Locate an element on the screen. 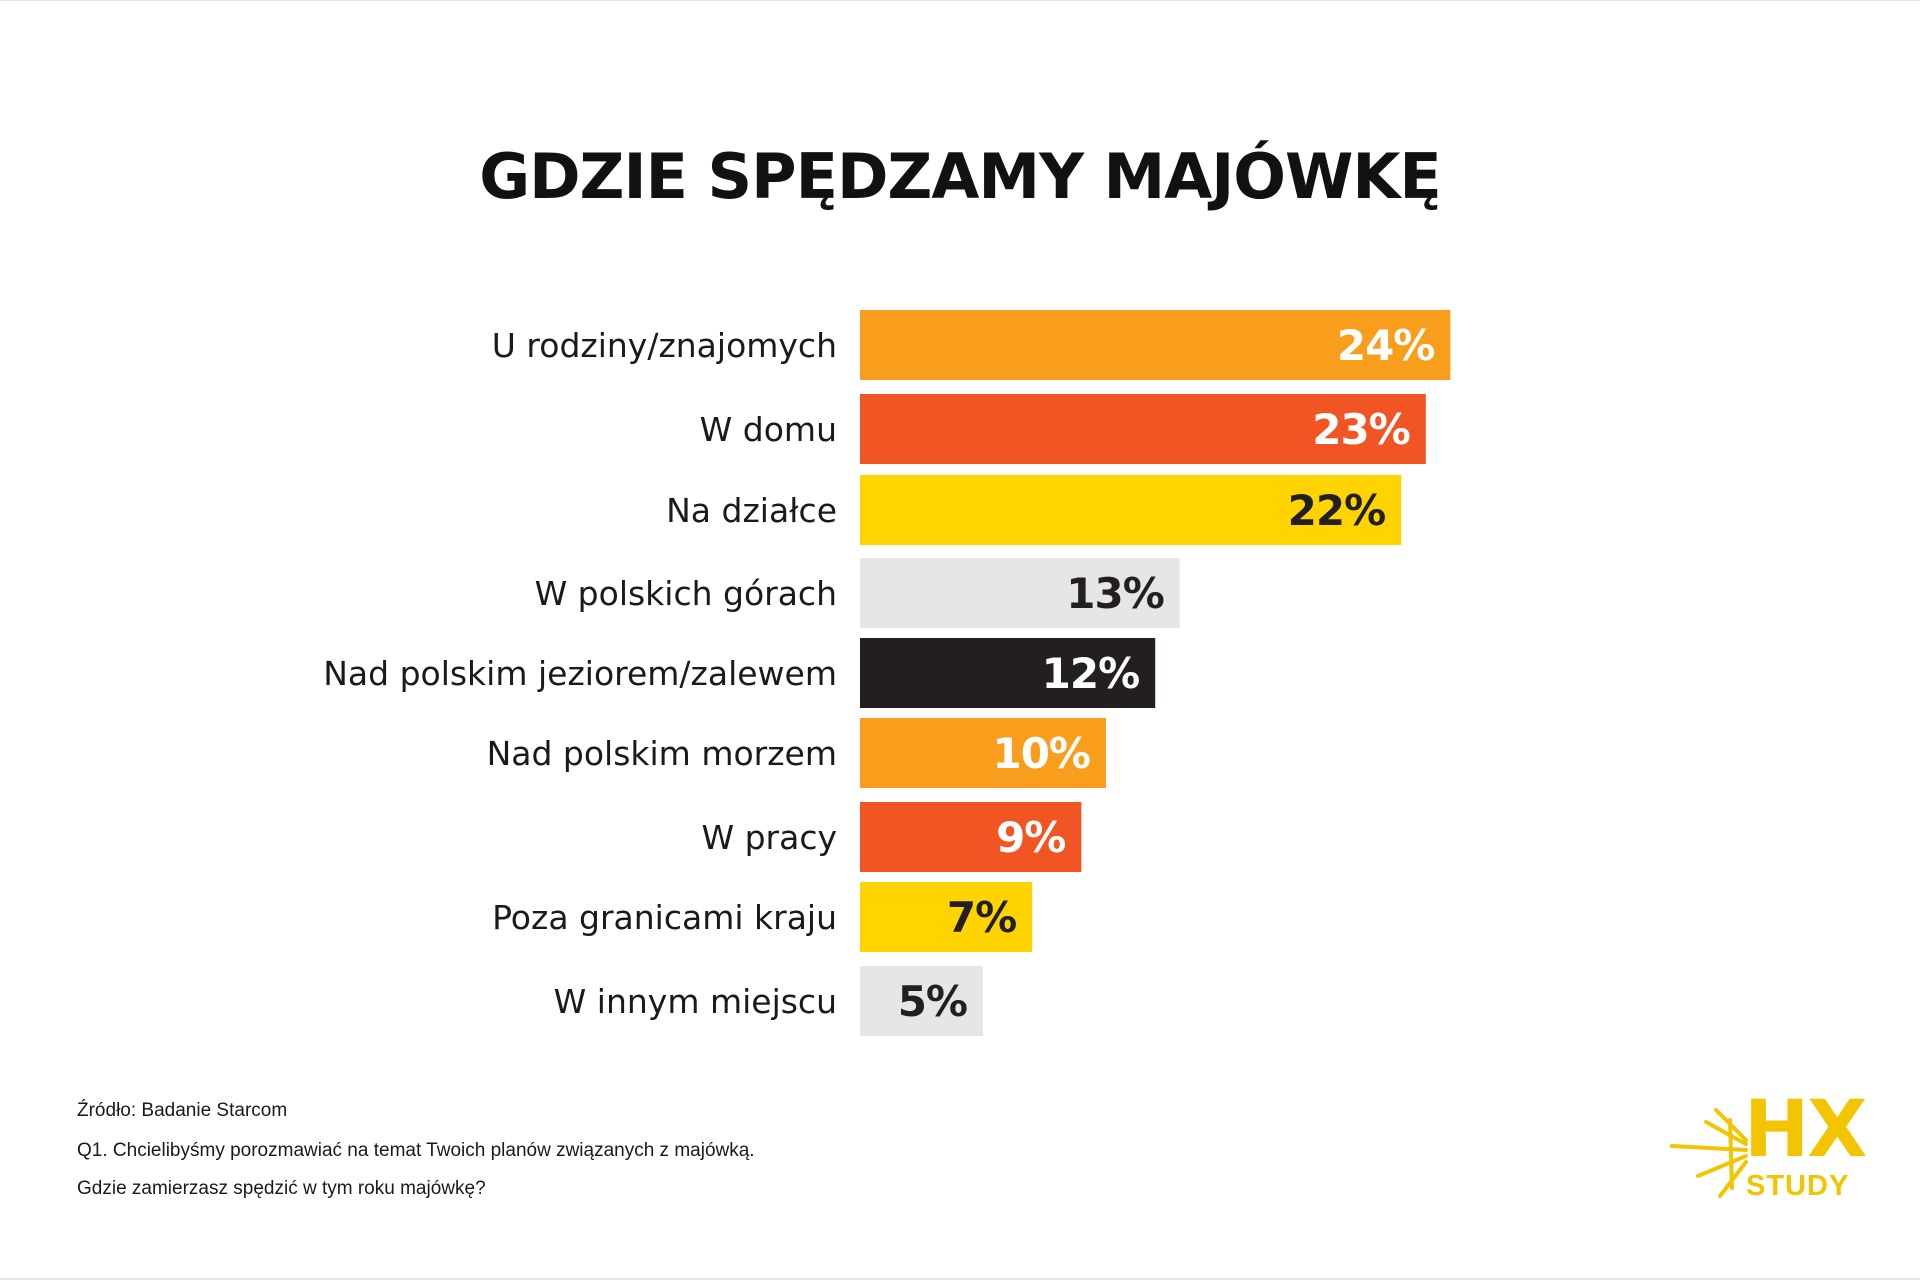 The width and height of the screenshot is (1920, 1280). category-label: Na działce is located at coordinates (751, 510).